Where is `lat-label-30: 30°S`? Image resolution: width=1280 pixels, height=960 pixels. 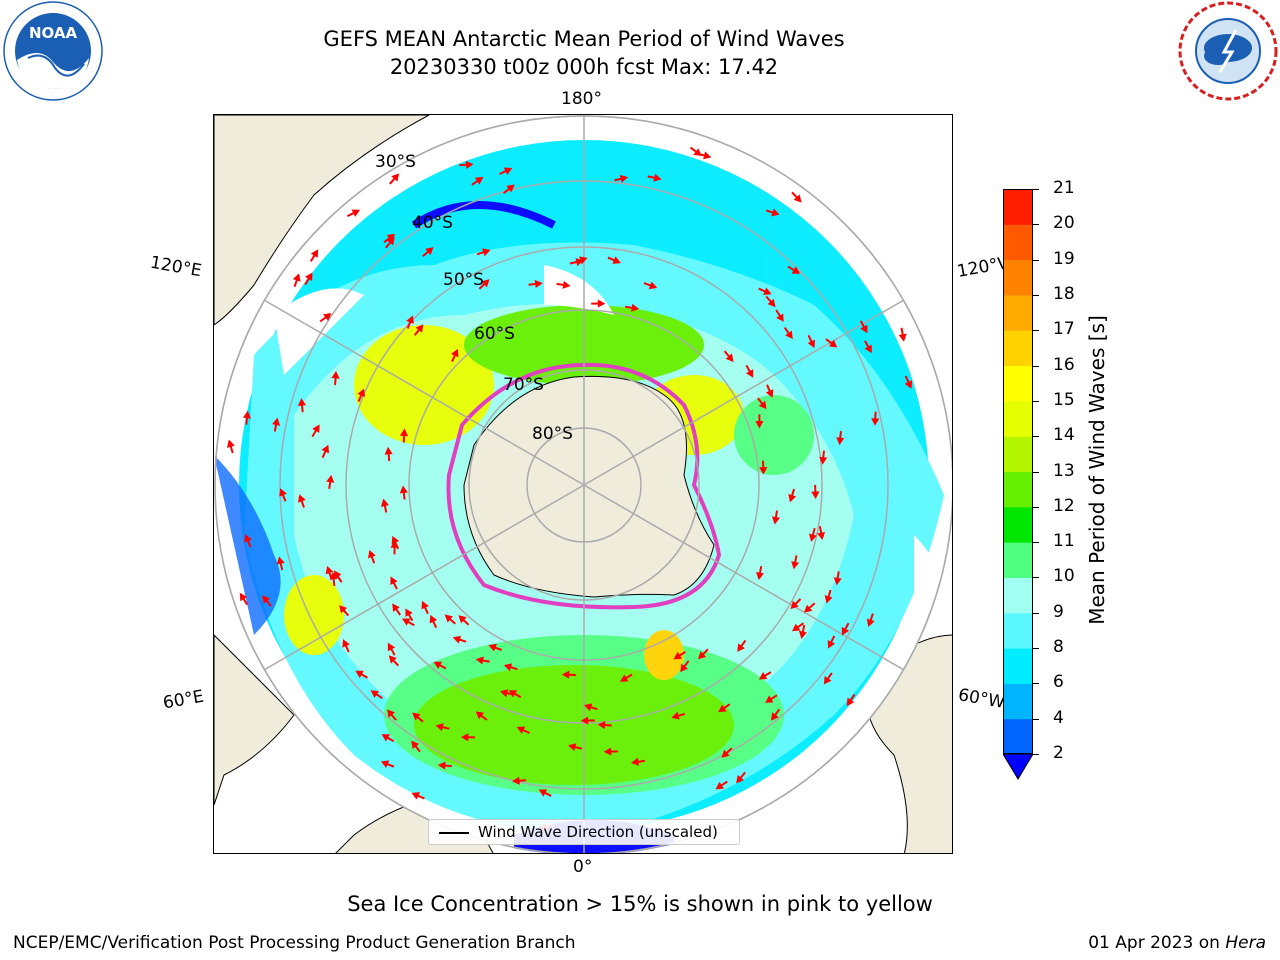 lat-label-30: 30°S is located at coordinates (395, 162).